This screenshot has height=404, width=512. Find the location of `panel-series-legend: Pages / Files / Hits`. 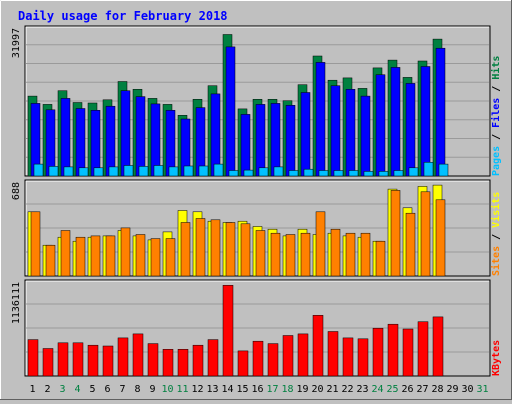

panel-series-legend: Pages / Files / Hits is located at coordinates (496, 116).